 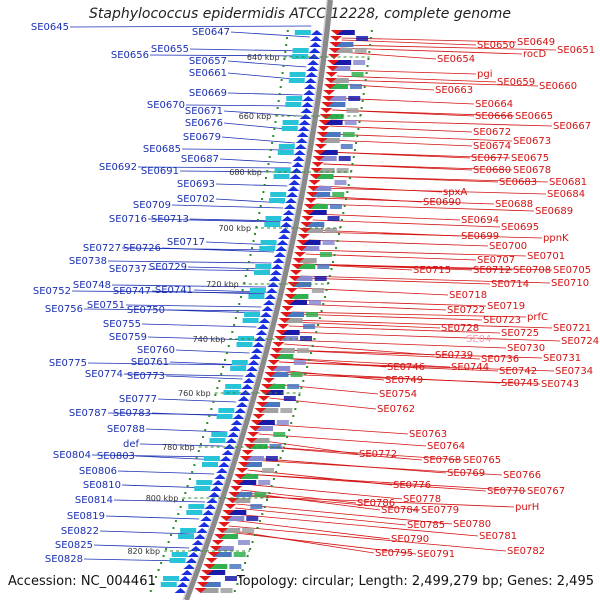 I want to click on gene-label-right: SE0681, so click(x=568, y=182).